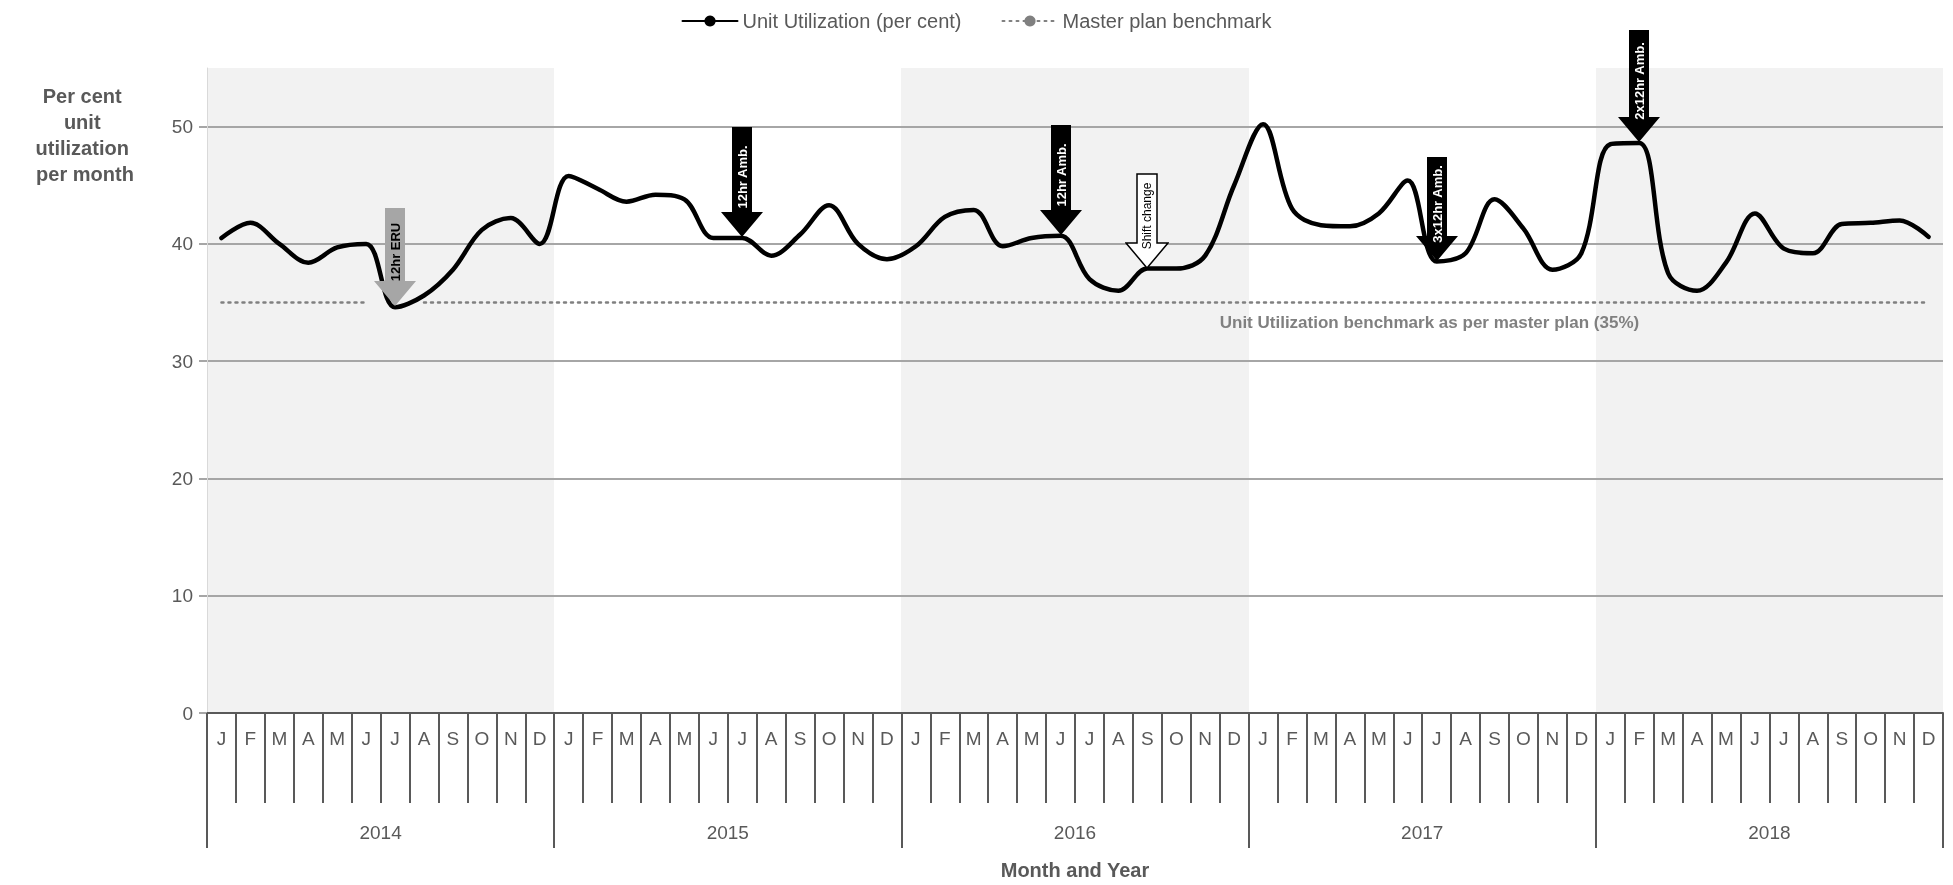 The height and width of the screenshot is (885, 1953). What do you see at coordinates (85, 135) in the screenshot?
I see `y-axis-title: Per cent unit utilization per month` at bounding box center [85, 135].